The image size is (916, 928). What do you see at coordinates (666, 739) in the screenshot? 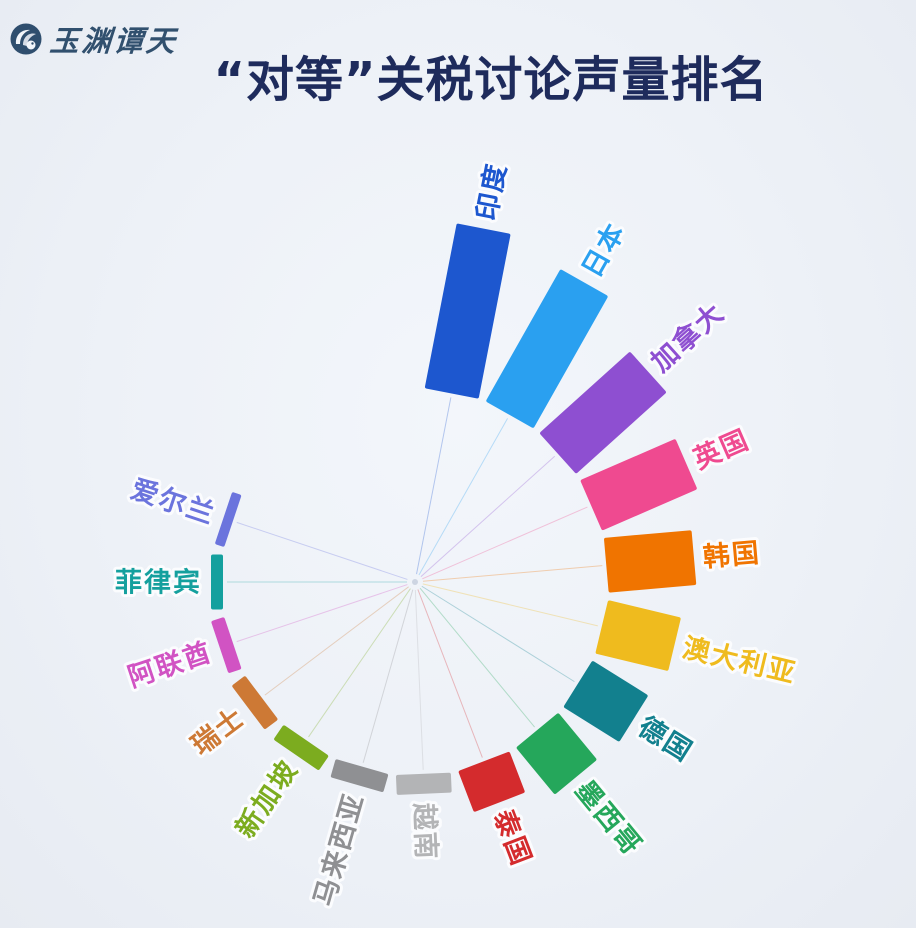
I see `chart-bar-label: 德国` at bounding box center [666, 739].